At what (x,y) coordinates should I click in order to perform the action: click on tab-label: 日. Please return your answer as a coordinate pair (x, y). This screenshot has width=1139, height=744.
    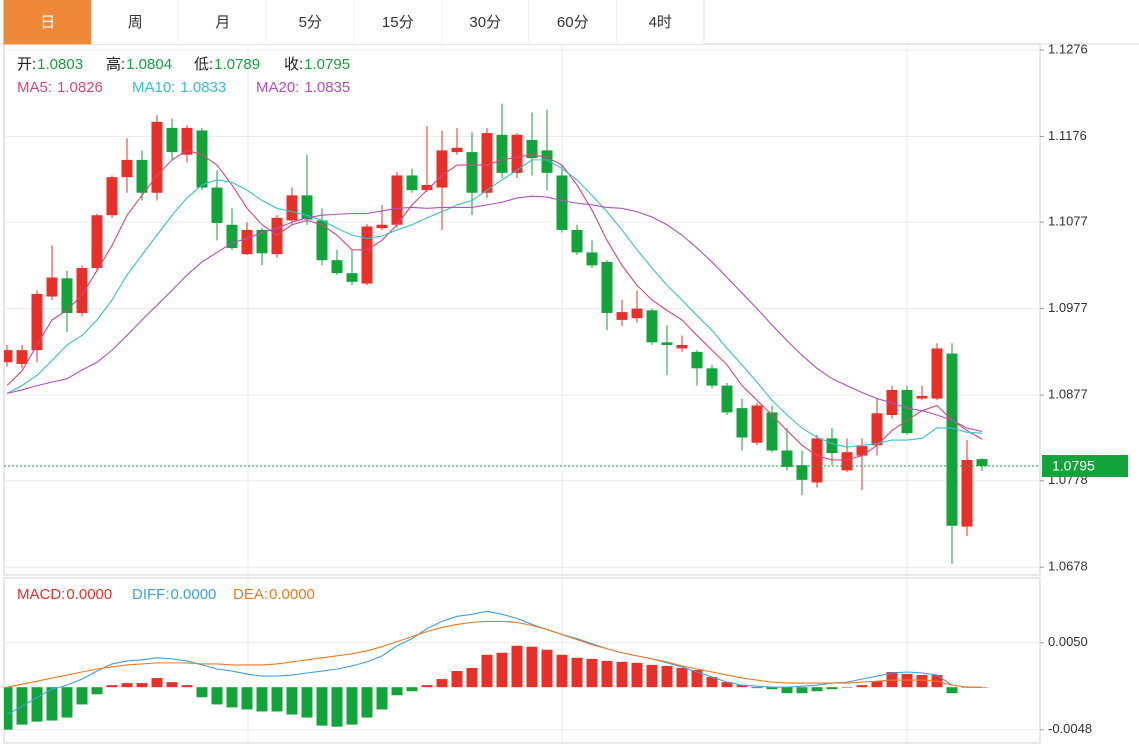
    Looking at the image, I should click on (47, 22).